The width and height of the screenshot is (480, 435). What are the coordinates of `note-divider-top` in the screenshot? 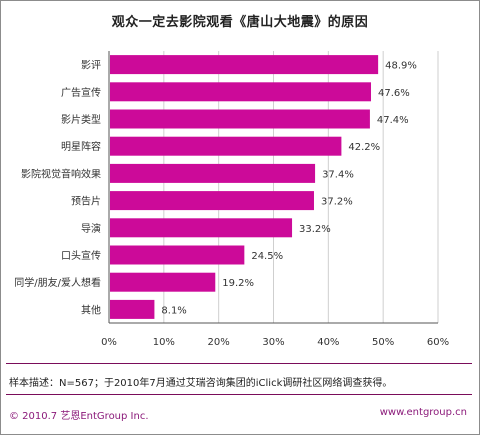 It's located at (239, 363).